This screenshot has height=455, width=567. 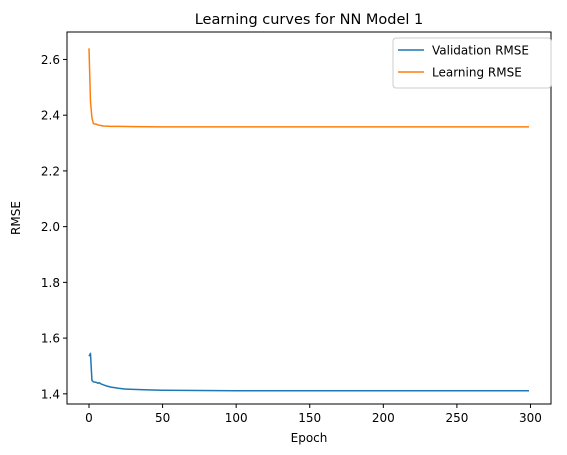 I want to click on legend-label-1: Learning RMSE, so click(x=477, y=73).